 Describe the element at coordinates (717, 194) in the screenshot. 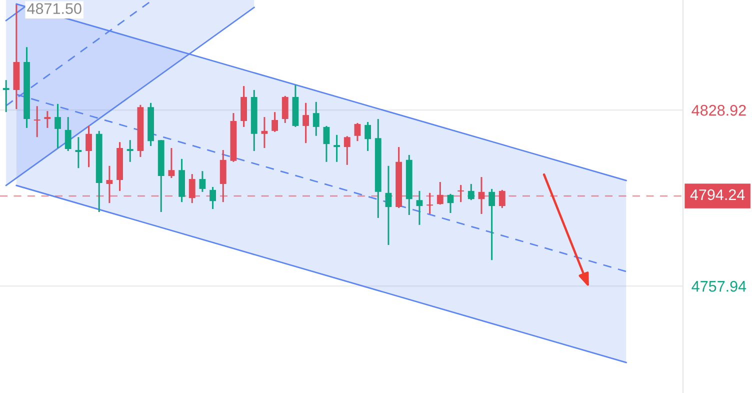

I see `ref-line-label: 4794.24` at that location.